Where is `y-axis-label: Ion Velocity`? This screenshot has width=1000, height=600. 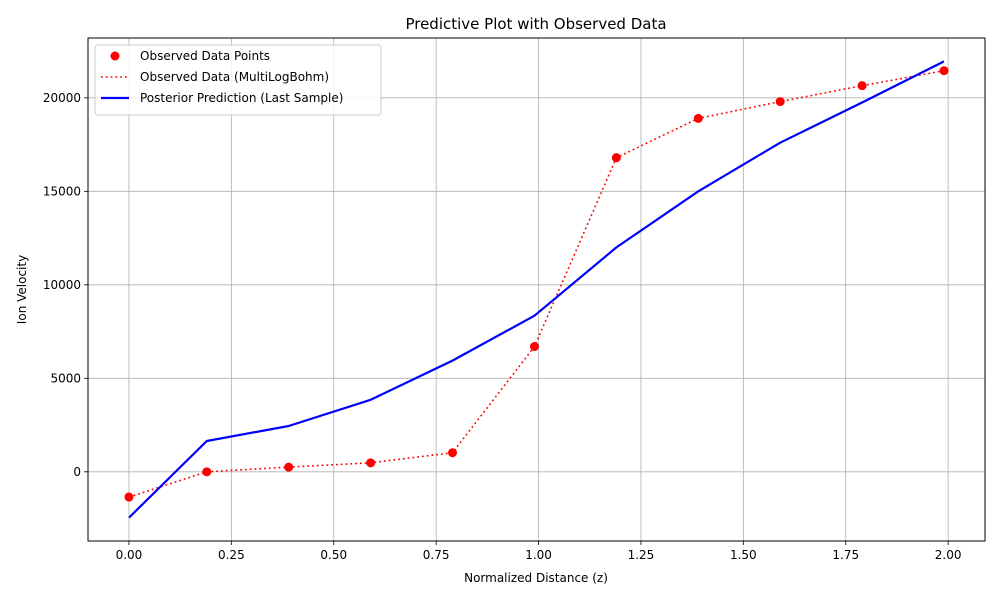
y-axis-label: Ion Velocity is located at coordinates (22, 289).